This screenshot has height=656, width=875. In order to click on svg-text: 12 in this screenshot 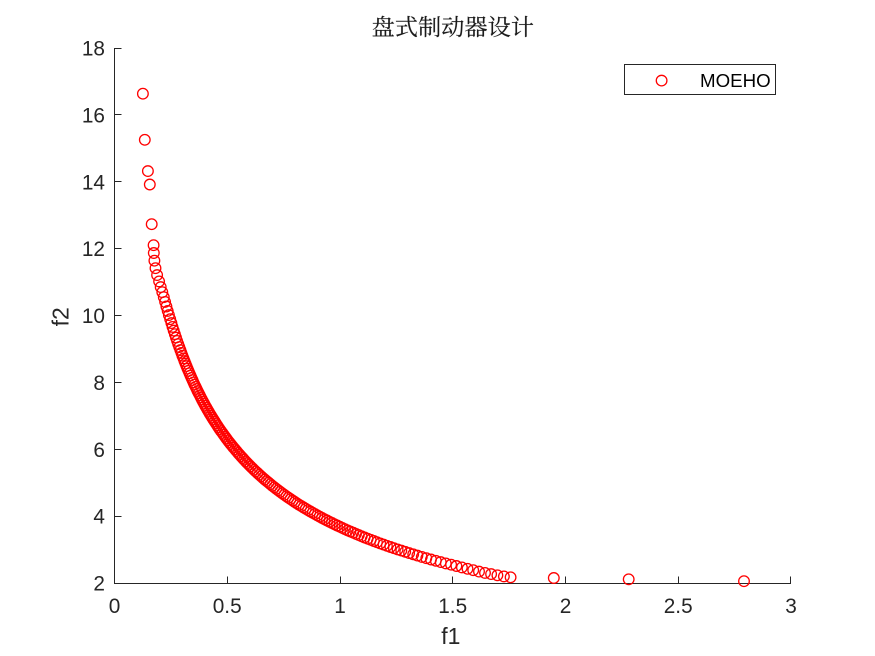, I will do `click(93, 249)`.